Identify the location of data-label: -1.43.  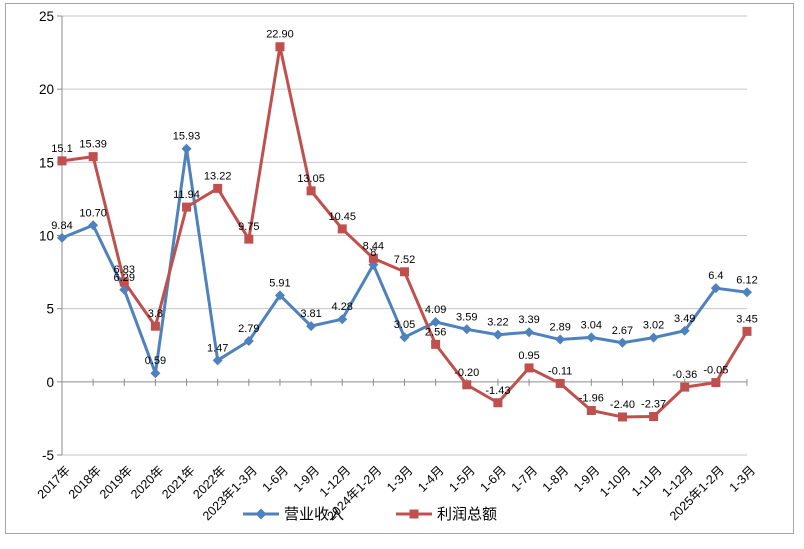
(497, 391).